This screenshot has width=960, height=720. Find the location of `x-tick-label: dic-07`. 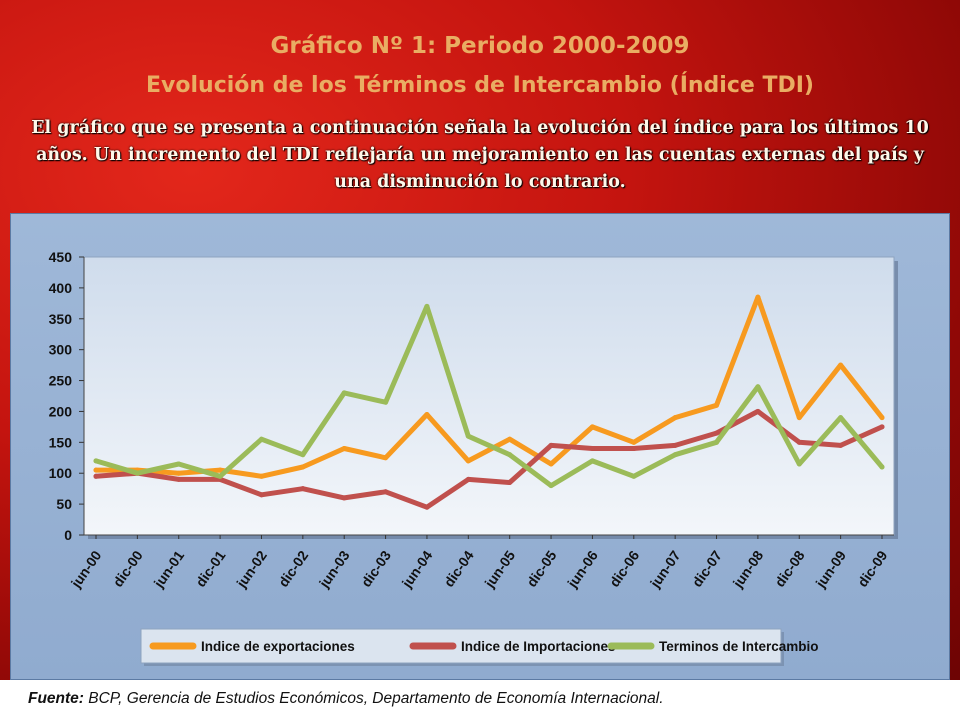

x-tick-label: dic-07 is located at coordinates (707, 568).